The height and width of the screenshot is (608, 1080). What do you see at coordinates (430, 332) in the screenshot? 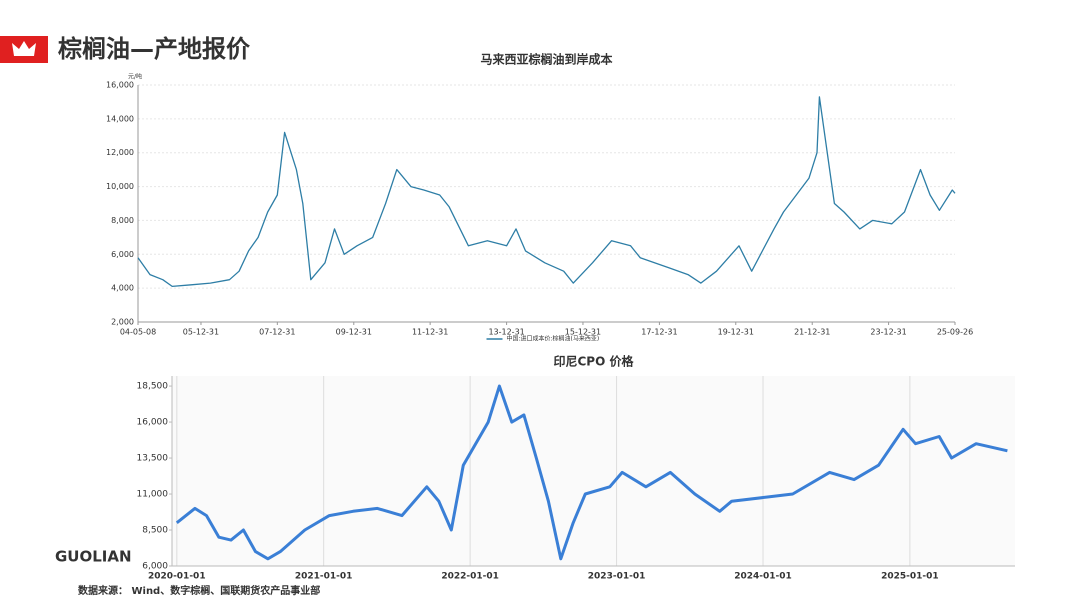
I see `x-tick-label: 11-12-31` at bounding box center [430, 332].